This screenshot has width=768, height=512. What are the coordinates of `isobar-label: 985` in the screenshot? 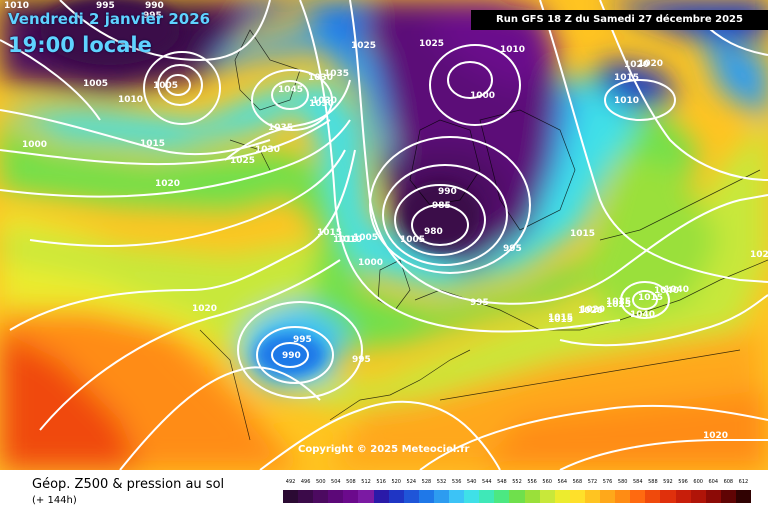 It's located at (441, 206).